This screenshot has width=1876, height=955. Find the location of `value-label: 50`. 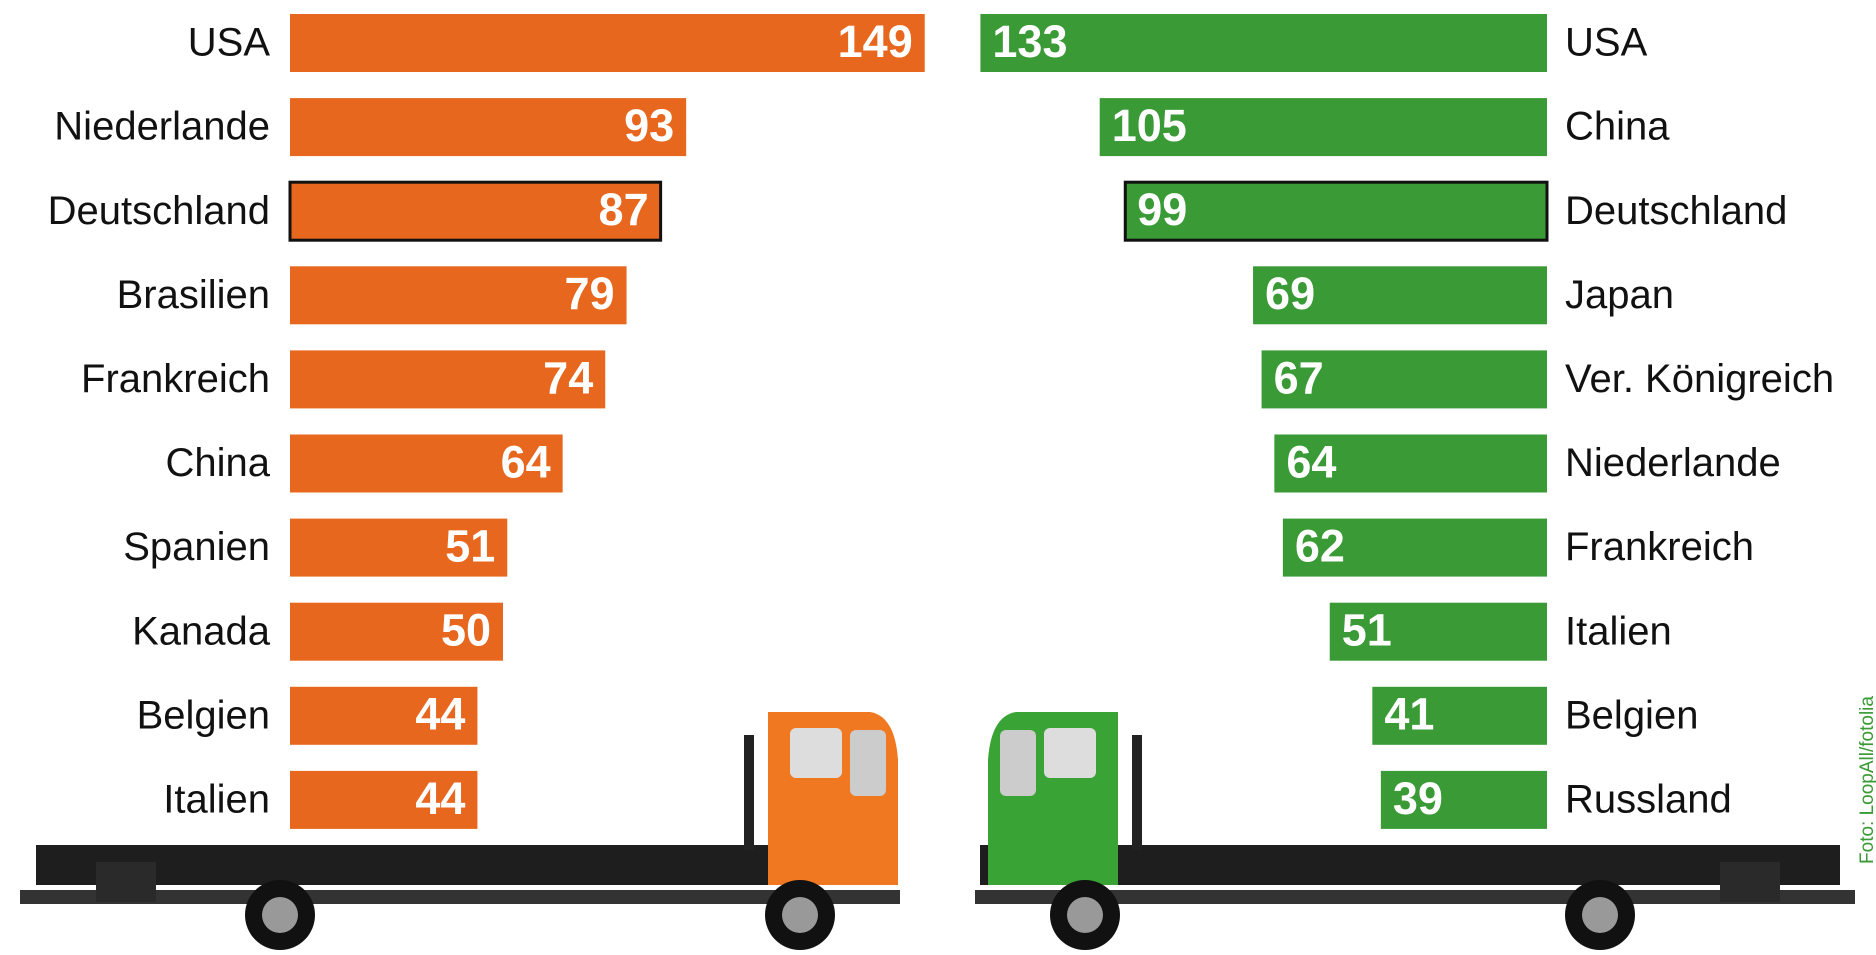

value-label: 50 is located at coordinates (466, 630).